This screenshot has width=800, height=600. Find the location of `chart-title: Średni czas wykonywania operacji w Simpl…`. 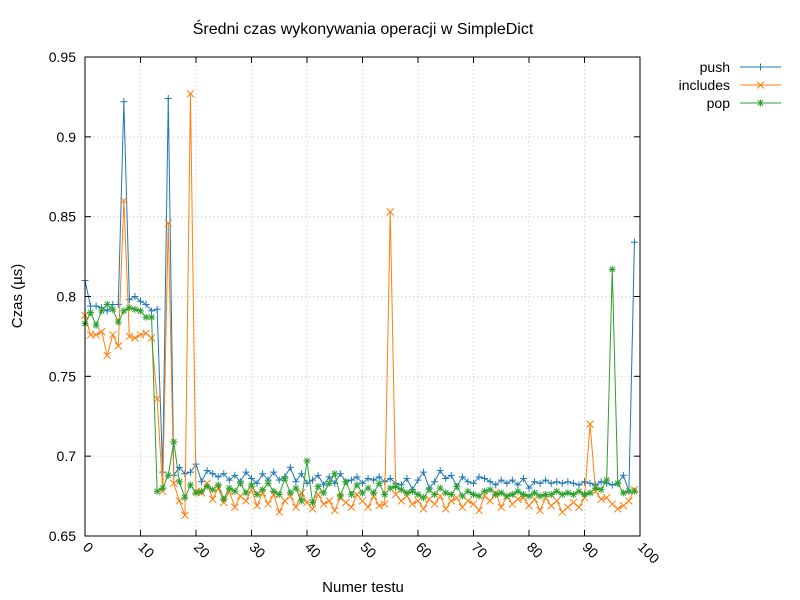

chart-title: Średni czas wykonywania operacji w Simpl… is located at coordinates (363, 28).